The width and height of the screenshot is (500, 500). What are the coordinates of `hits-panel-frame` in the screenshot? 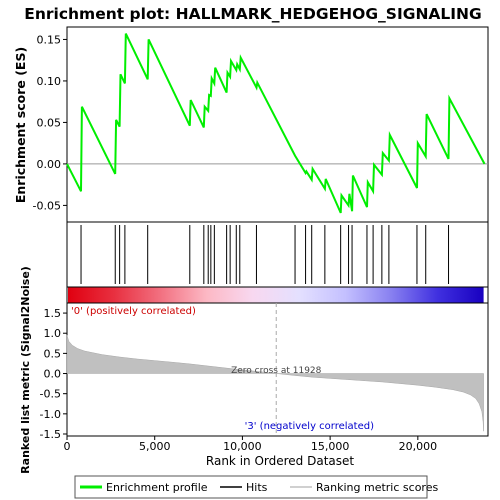 It's located at (277, 254).